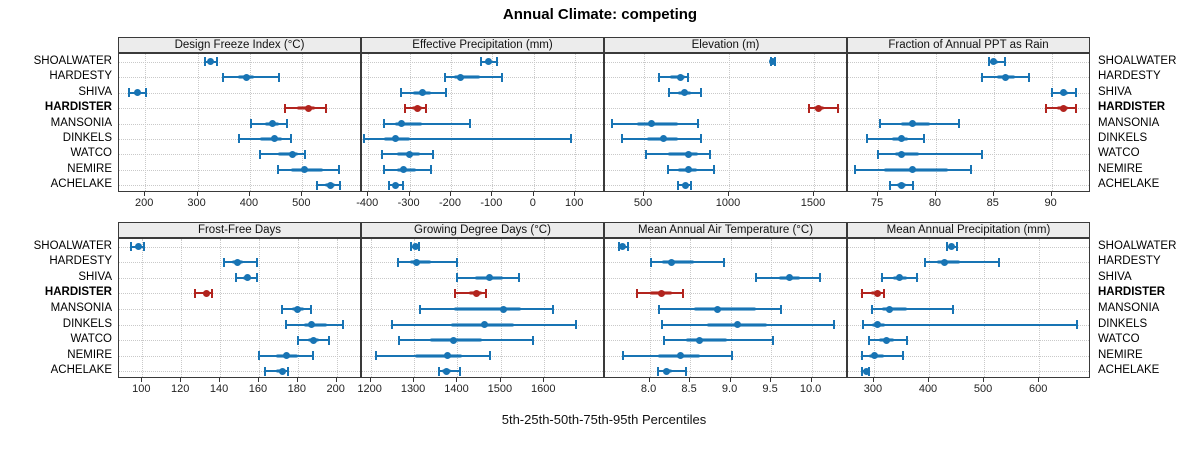 This screenshot has height=450, width=1200. Describe the element at coordinates (968, 230) in the screenshot. I see `panel-strip: Mean Annual Precipitation (mm)` at that location.